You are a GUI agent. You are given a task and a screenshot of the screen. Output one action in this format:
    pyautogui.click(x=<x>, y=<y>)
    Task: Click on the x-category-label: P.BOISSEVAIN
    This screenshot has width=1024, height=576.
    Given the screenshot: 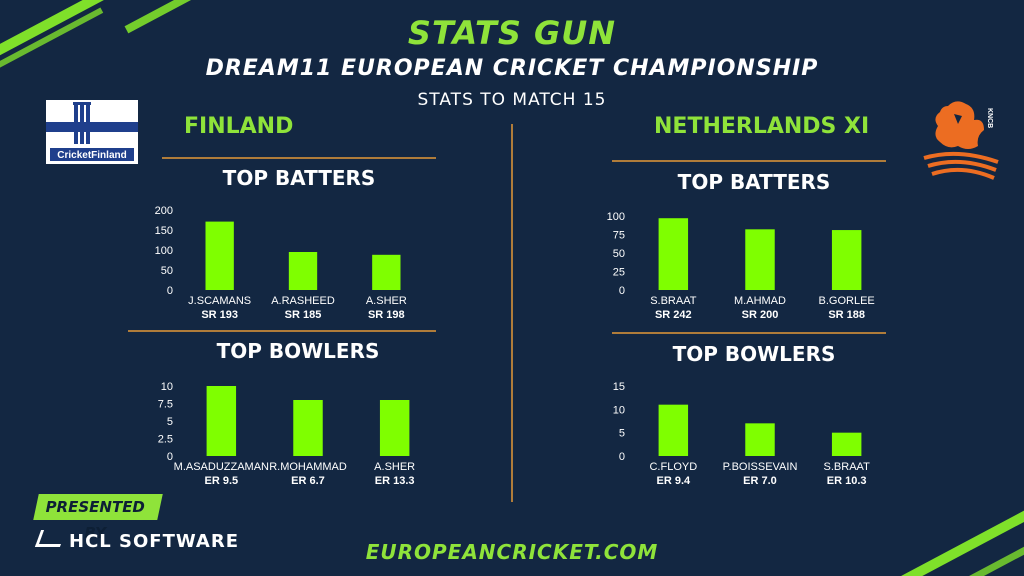 What is the action you would take?
    pyautogui.click(x=760, y=467)
    